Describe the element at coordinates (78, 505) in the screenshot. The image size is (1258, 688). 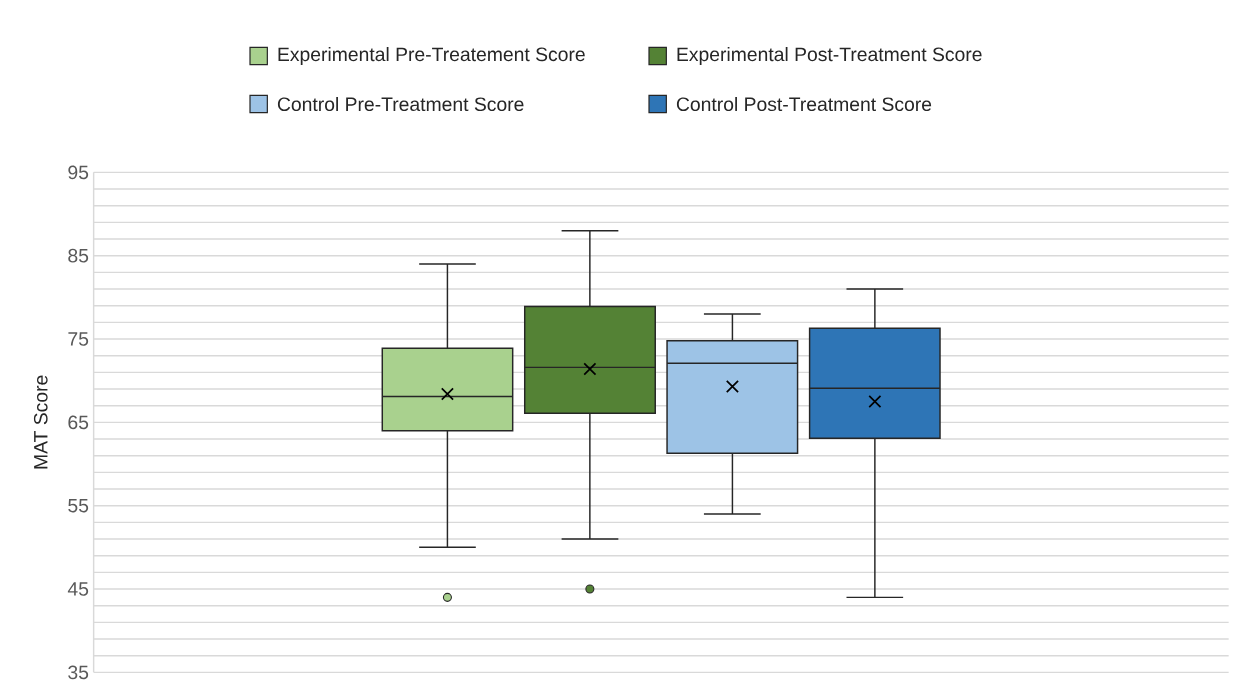
I see `y-tick-label: 55` at that location.